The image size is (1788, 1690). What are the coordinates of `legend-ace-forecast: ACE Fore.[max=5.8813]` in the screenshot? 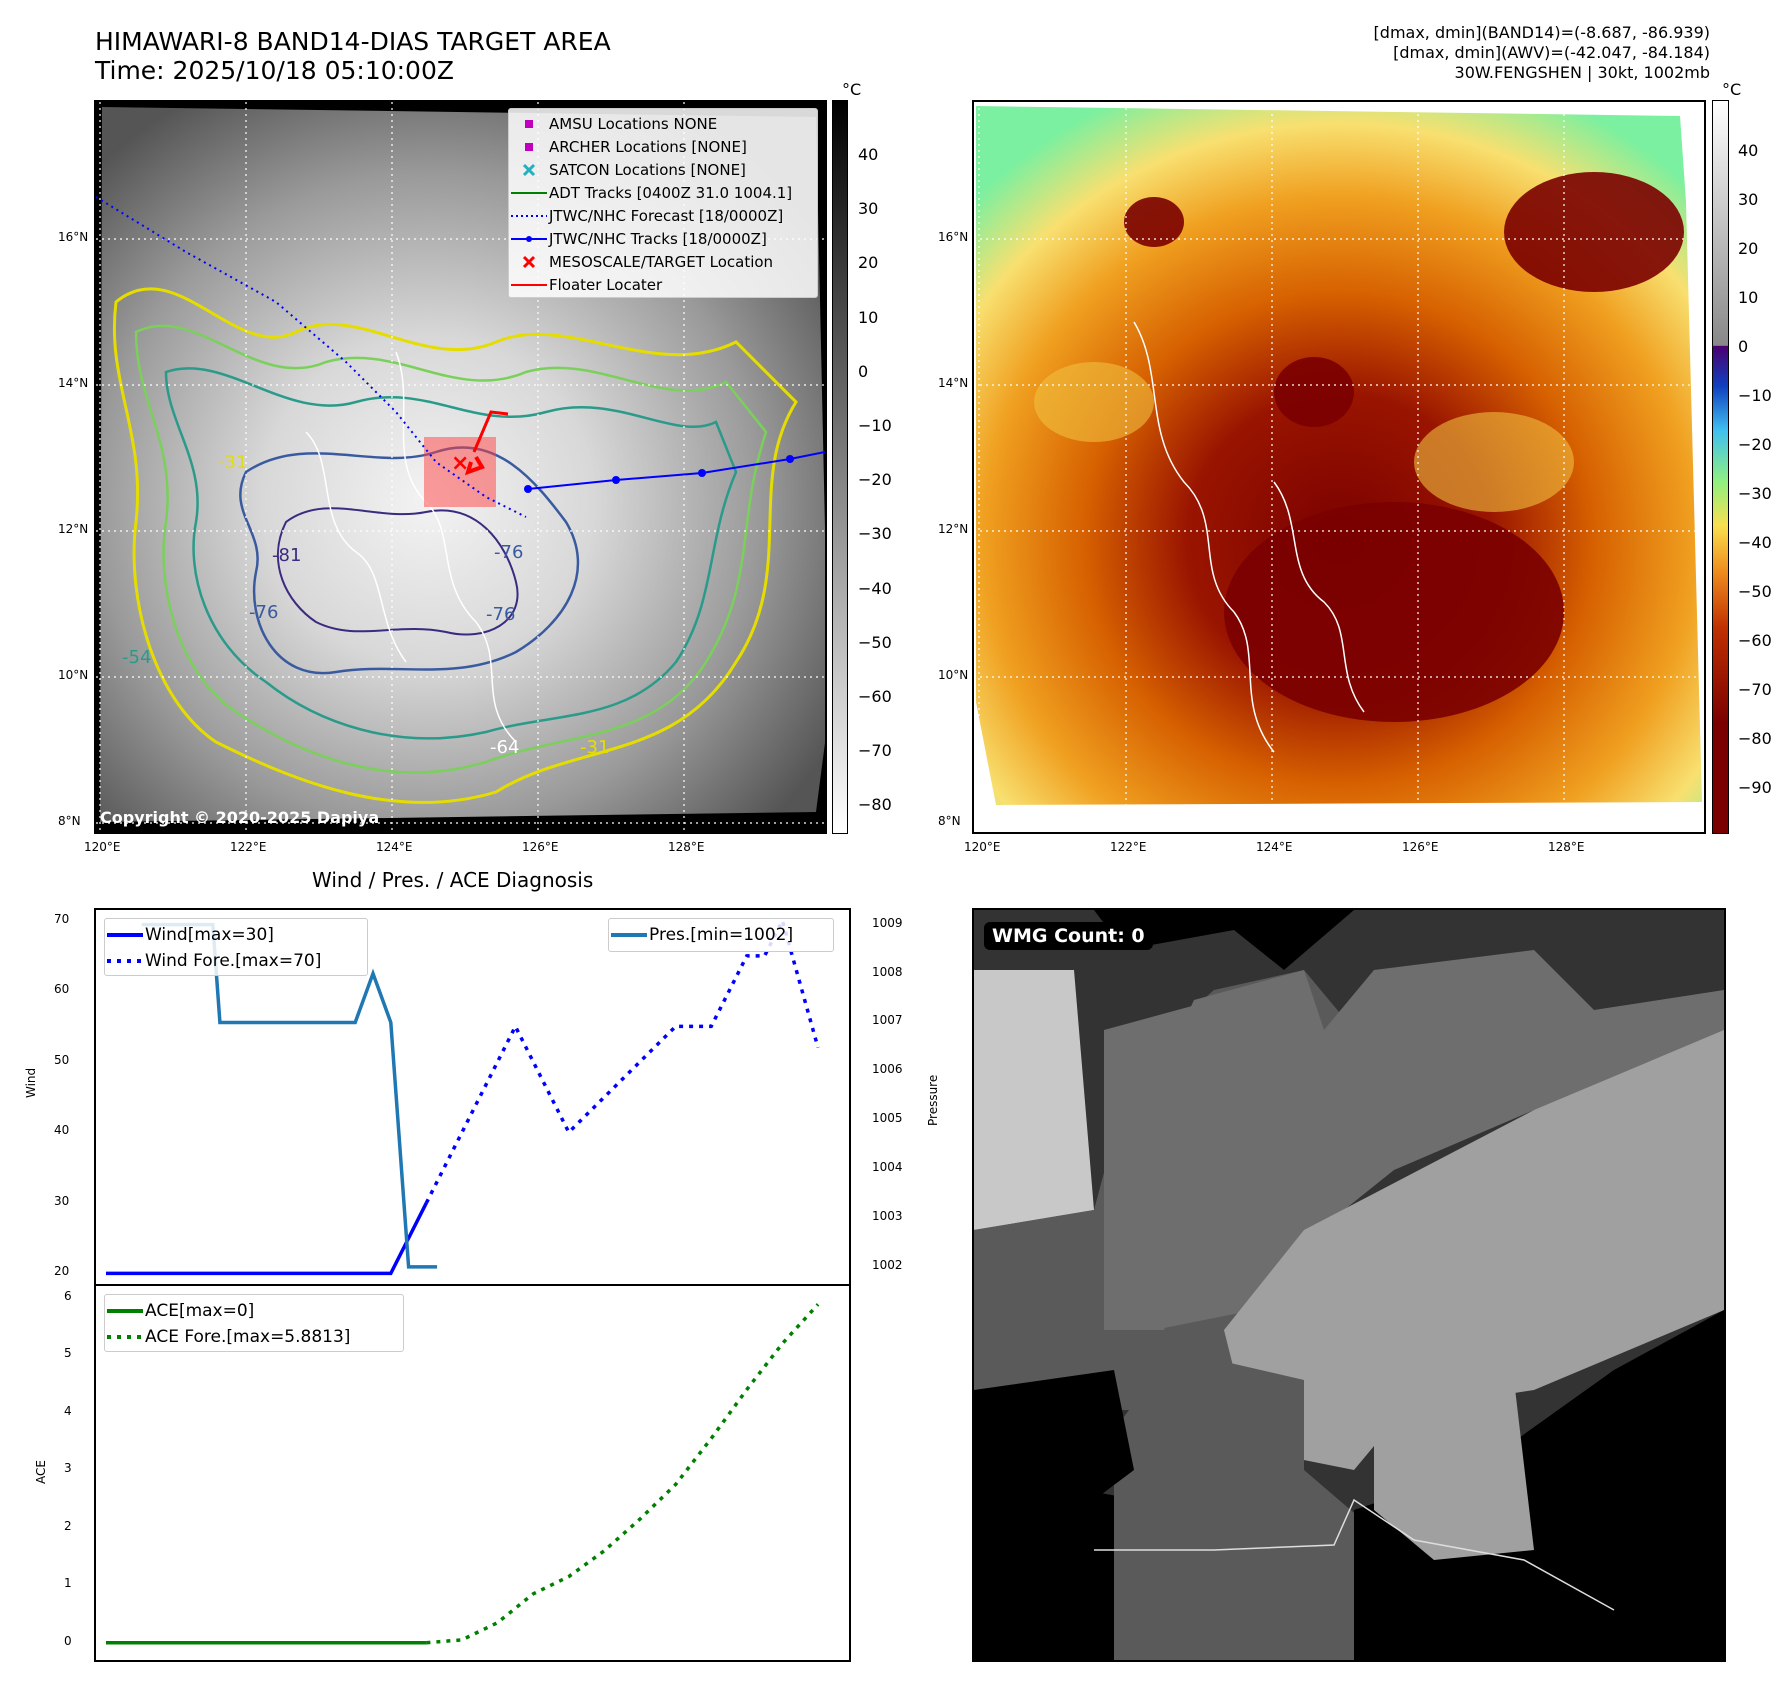 It's located at (248, 1337).